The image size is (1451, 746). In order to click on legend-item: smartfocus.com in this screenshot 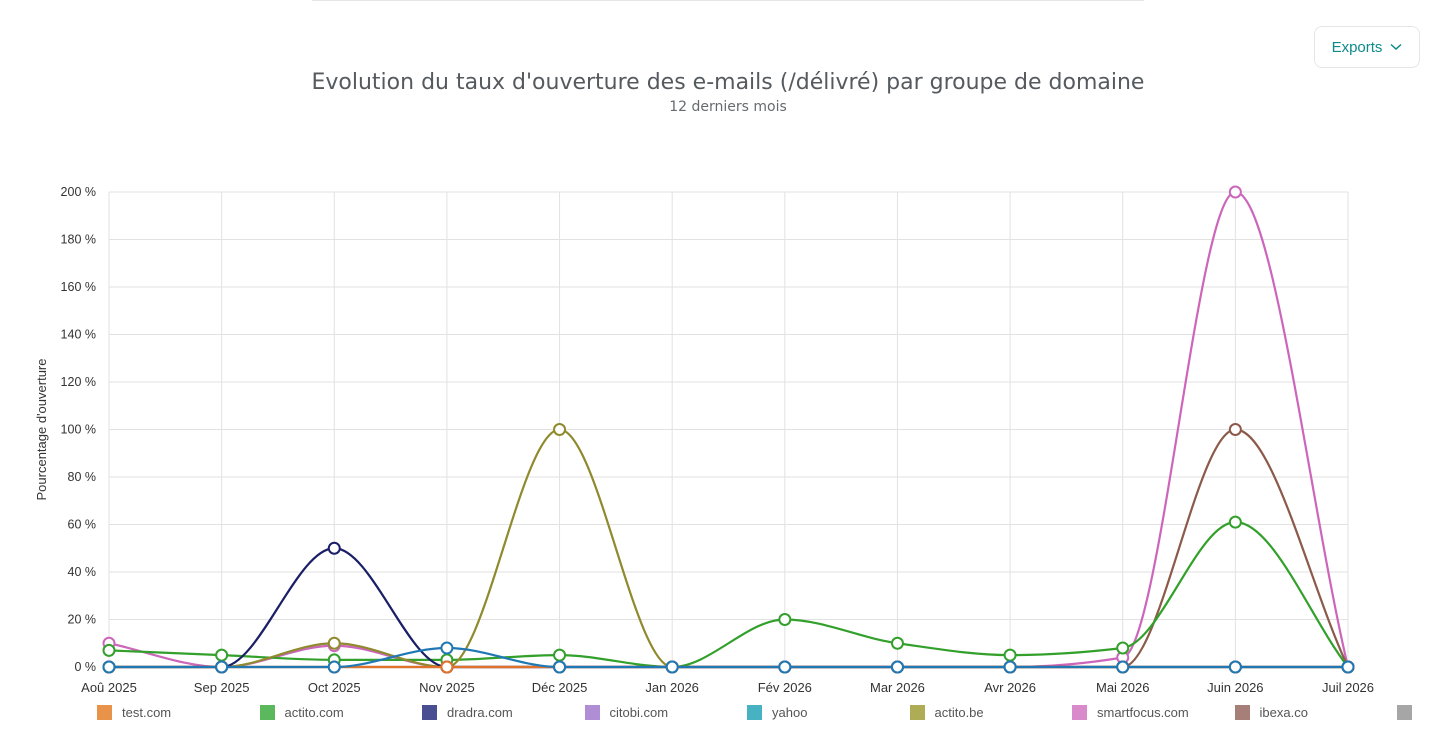, I will do `click(1130, 712)`.